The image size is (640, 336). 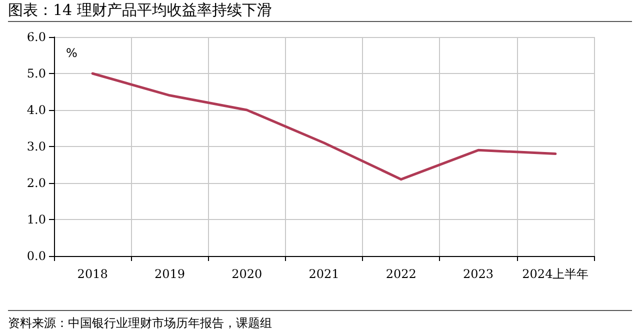 What do you see at coordinates (92, 274) in the screenshot?
I see `x-tick-label: 2018` at bounding box center [92, 274].